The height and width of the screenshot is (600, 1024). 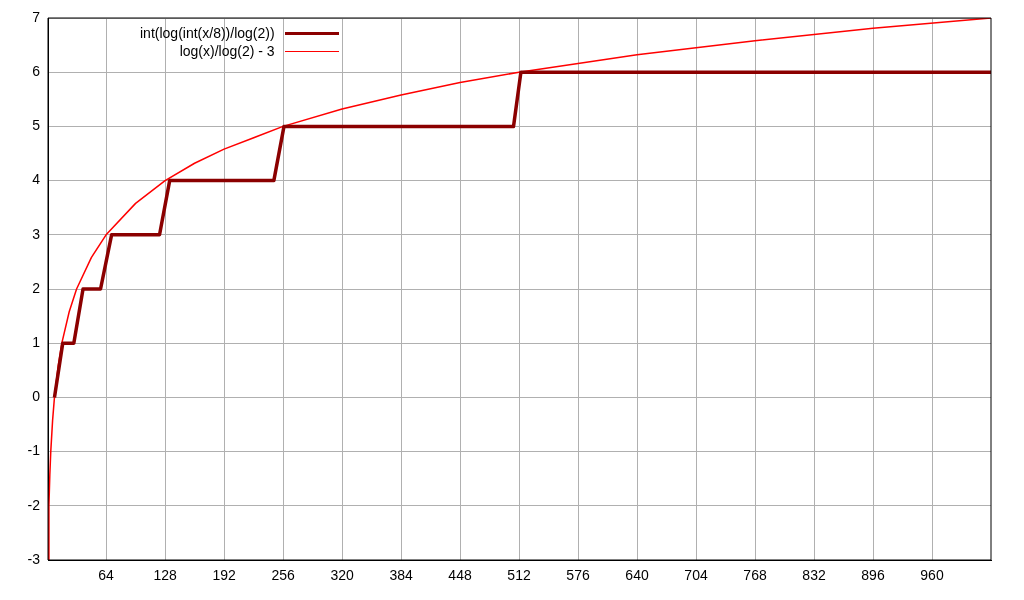 What do you see at coordinates (106, 575) in the screenshot?
I see `x-tick-label: 64` at bounding box center [106, 575].